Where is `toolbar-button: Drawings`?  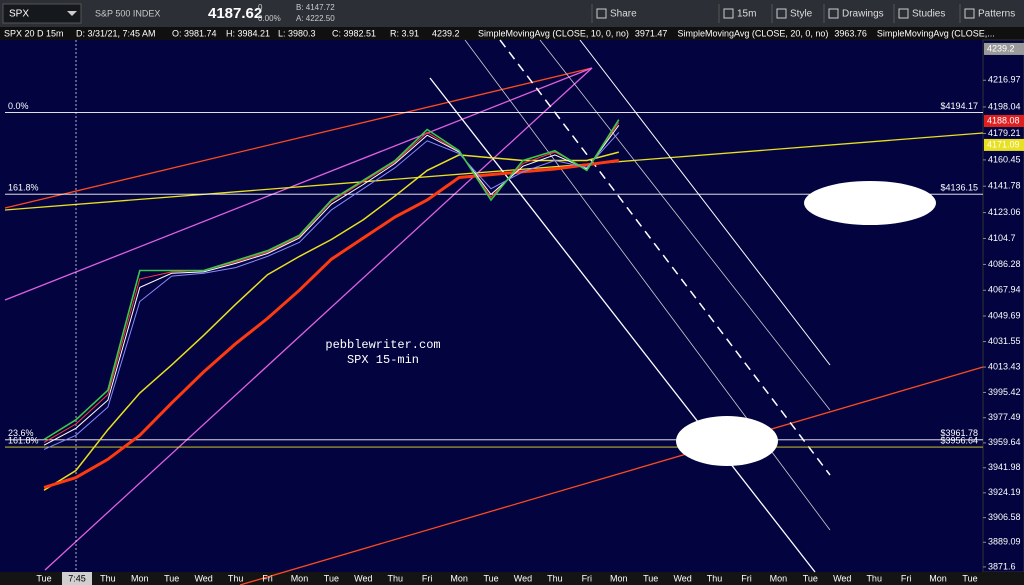
toolbar-button: Drawings is located at coordinates (863, 14).